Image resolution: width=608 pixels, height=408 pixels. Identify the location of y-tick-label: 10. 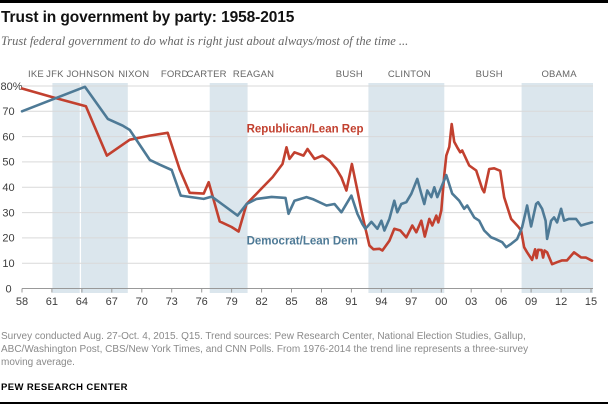
(8, 264).